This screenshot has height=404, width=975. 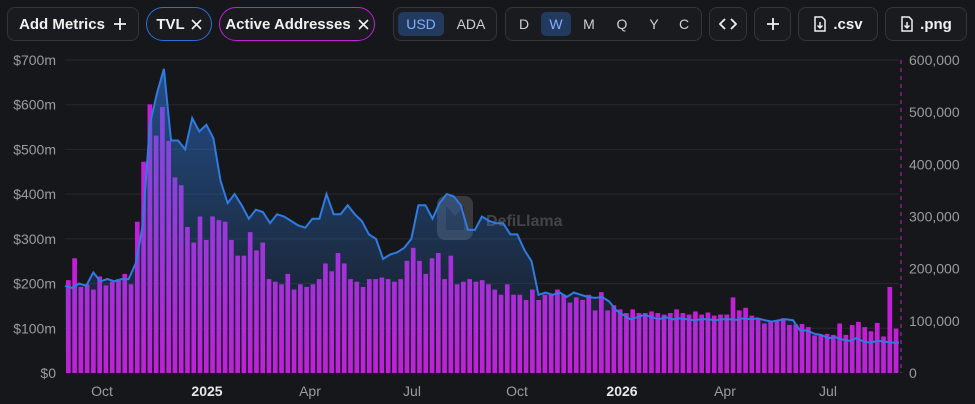 I want to click on right-tick-label: 500,000, so click(x=934, y=112).